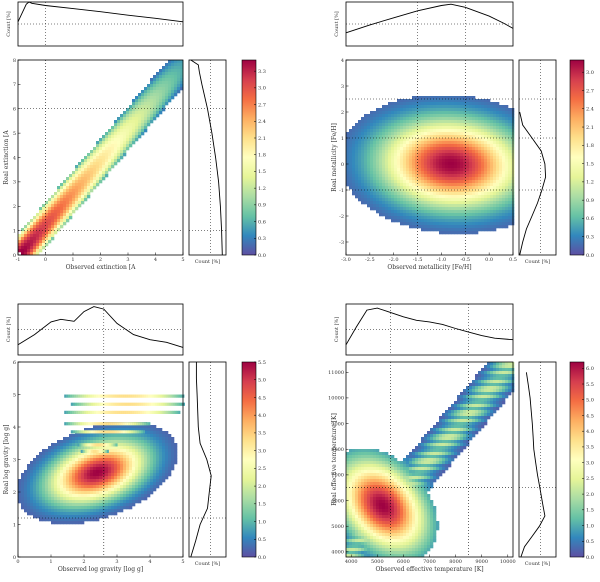 This screenshot has width=600, height=582. Describe the element at coordinates (262, 172) in the screenshot. I see `colorbar-tick-label: 1.5` at that location.